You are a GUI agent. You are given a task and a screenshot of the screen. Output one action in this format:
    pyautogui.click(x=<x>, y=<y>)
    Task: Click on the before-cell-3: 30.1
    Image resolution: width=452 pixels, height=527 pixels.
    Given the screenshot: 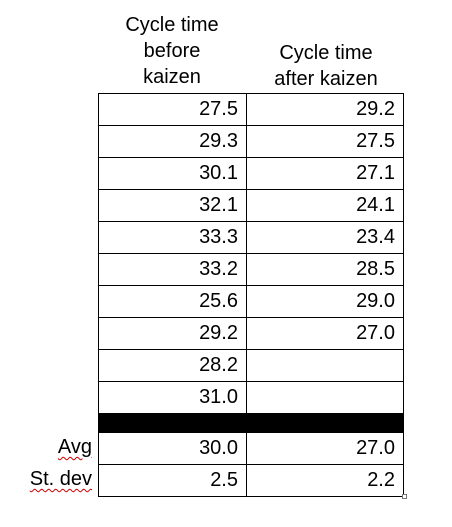 What is the action you would take?
    pyautogui.click(x=172, y=173)
    